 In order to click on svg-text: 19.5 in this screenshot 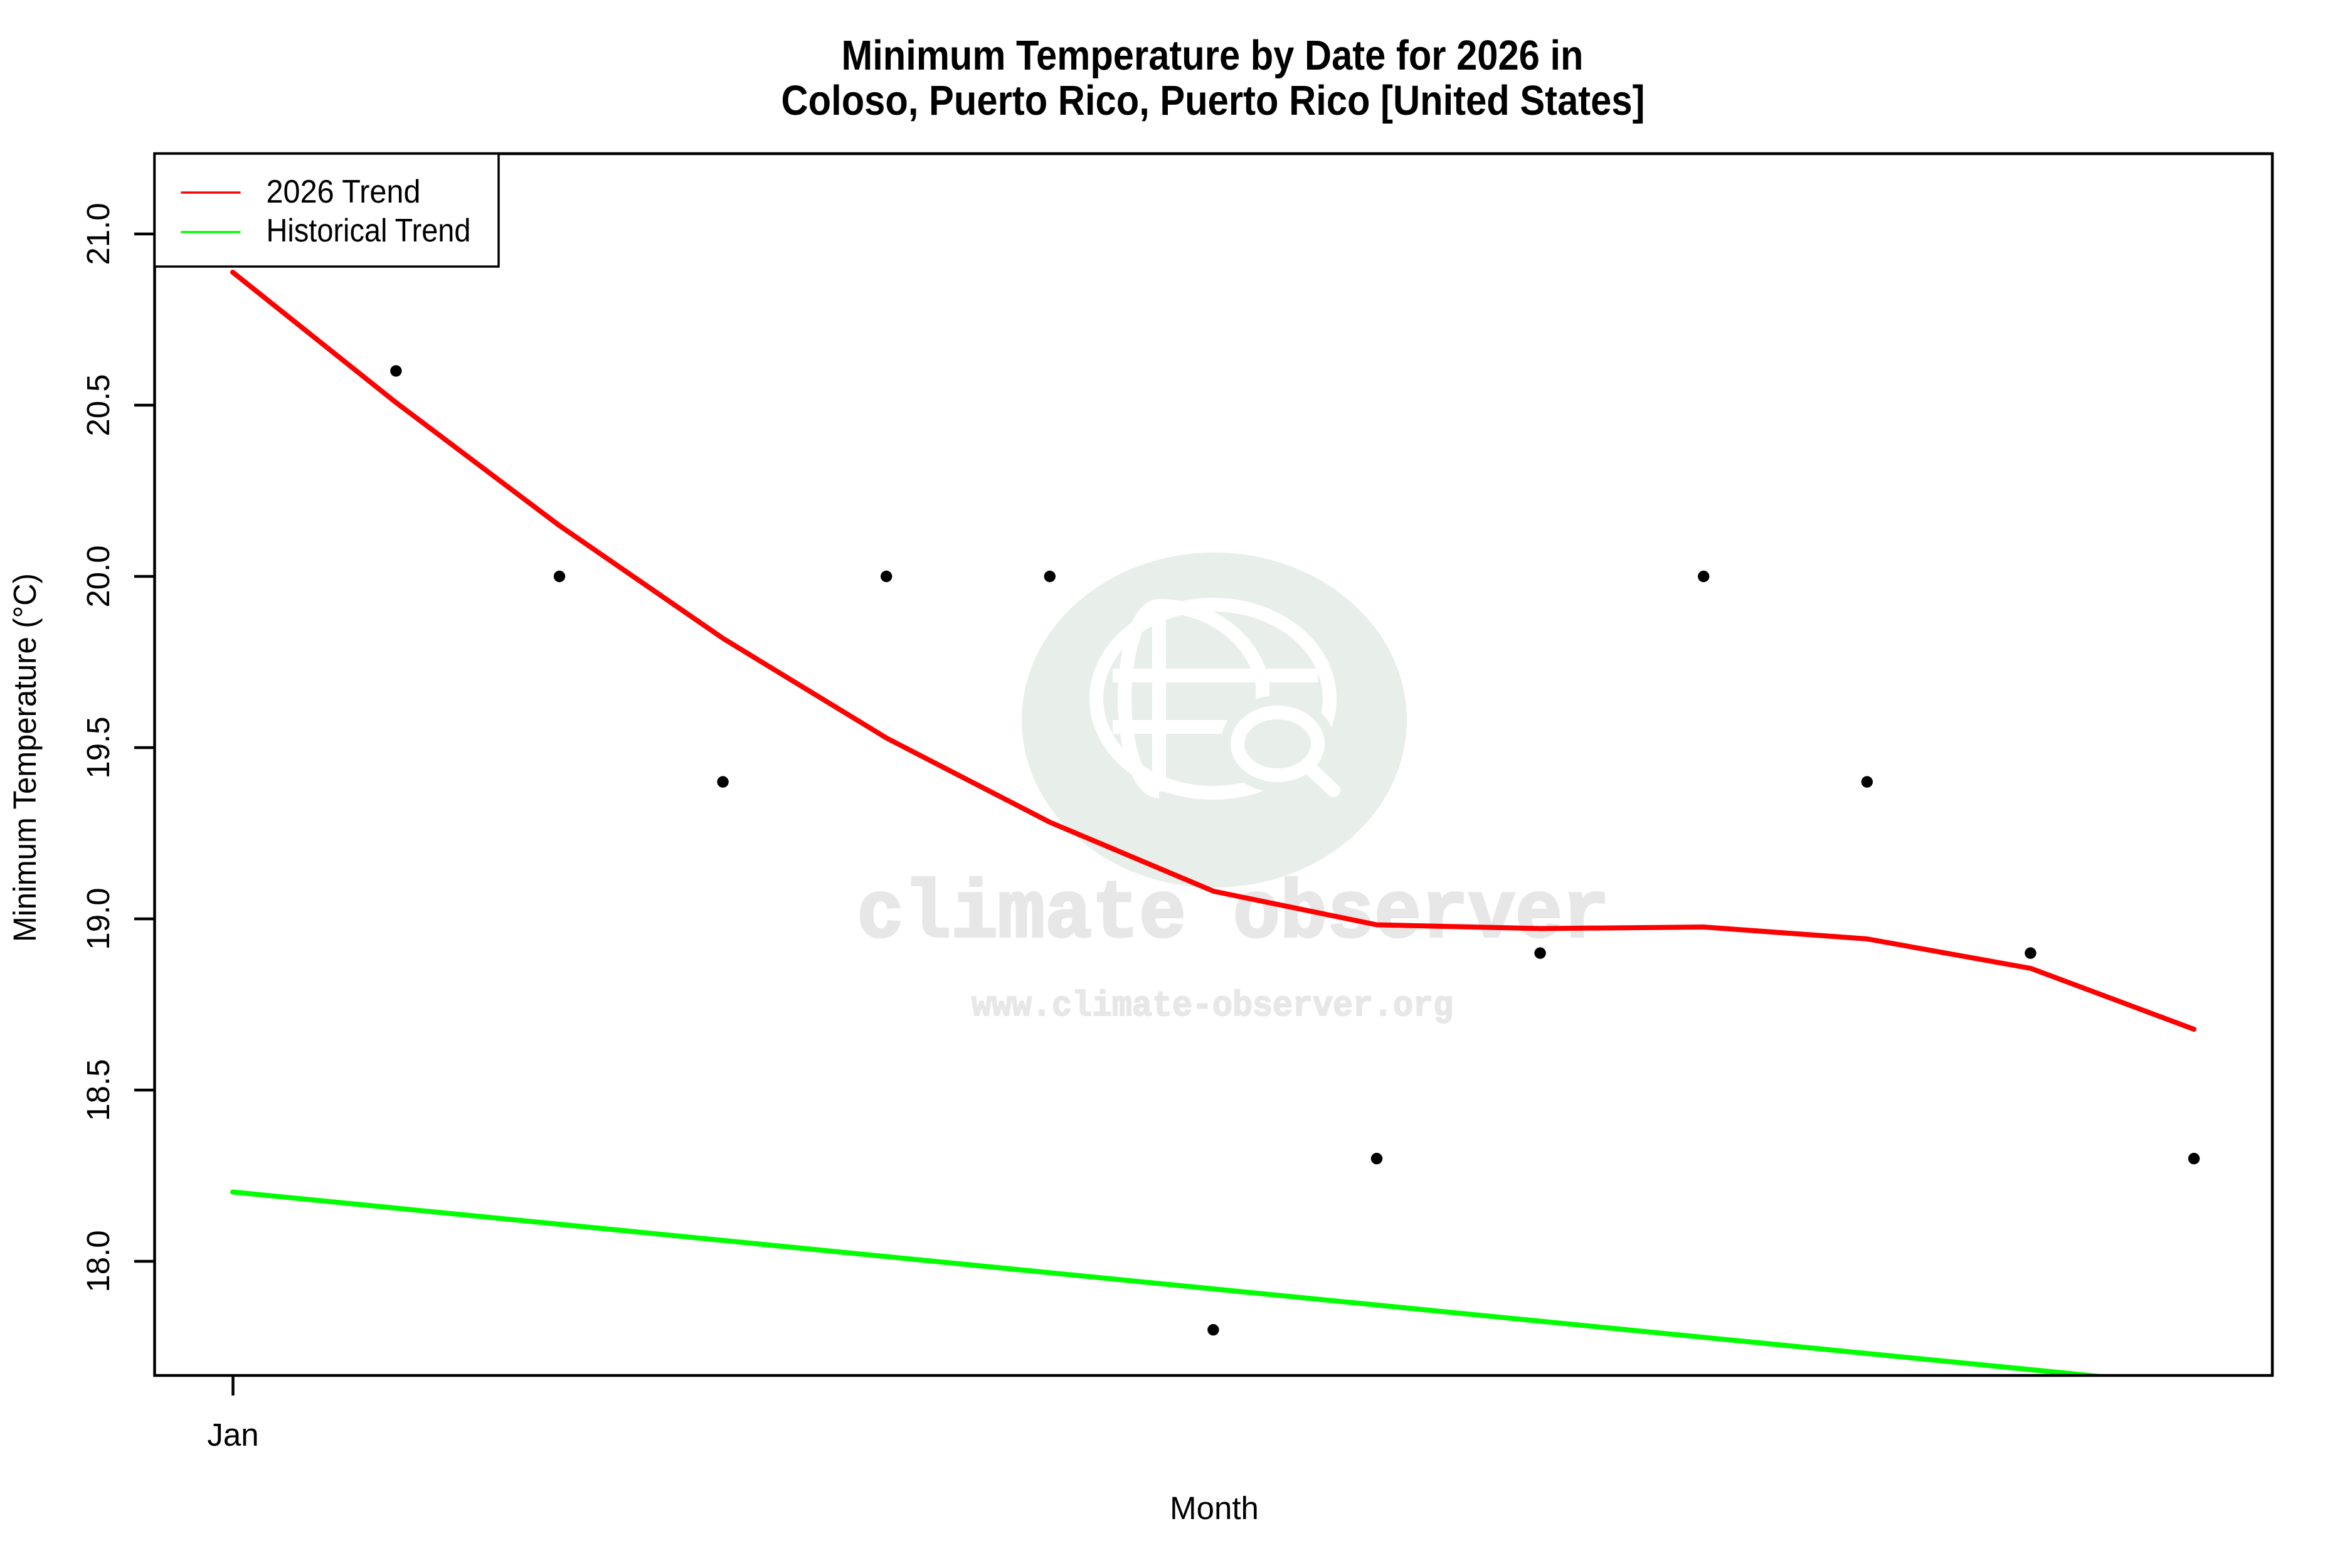, I will do `click(98, 747)`.